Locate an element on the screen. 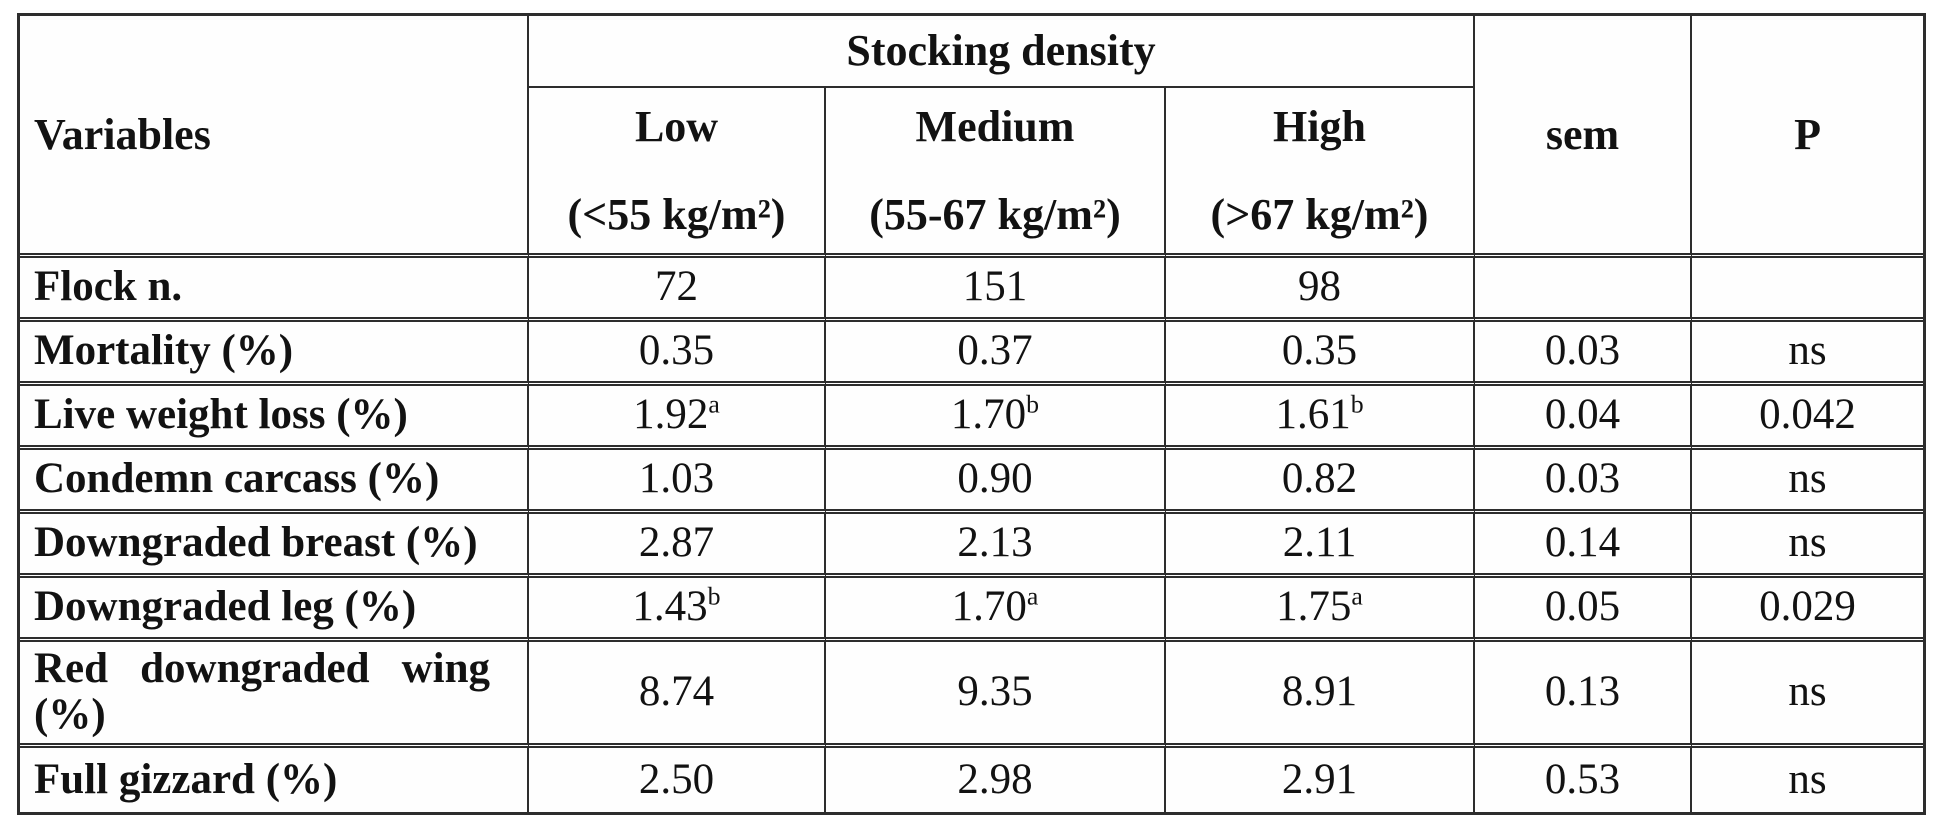  cell-medium: 151 is located at coordinates (996, 290).